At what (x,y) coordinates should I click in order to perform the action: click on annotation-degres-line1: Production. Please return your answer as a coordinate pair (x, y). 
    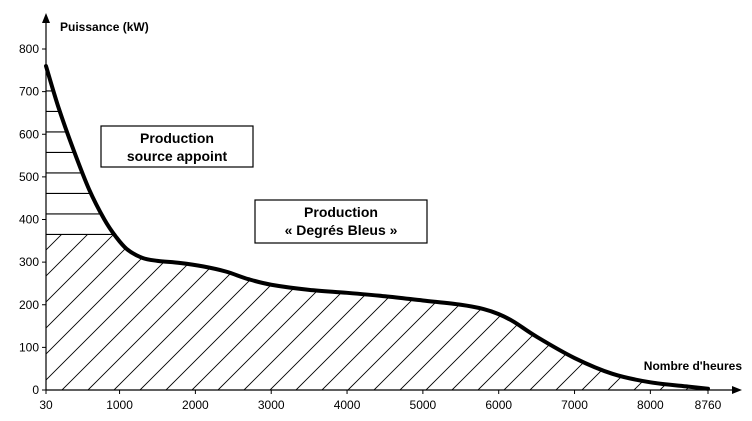
    Looking at the image, I should click on (341, 212).